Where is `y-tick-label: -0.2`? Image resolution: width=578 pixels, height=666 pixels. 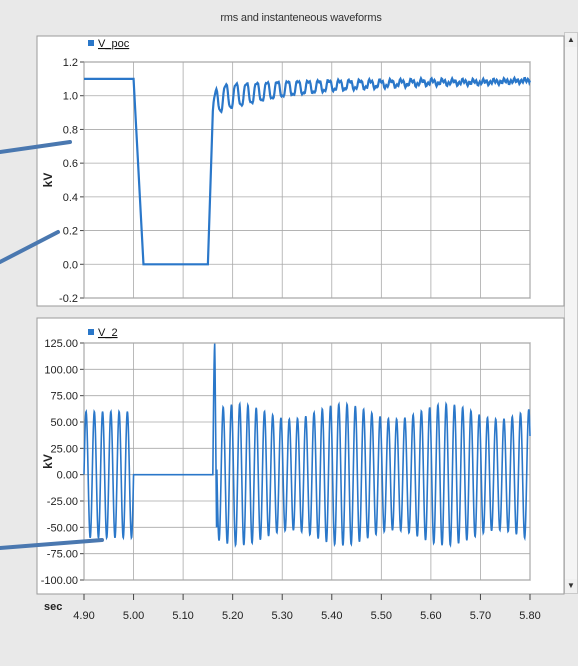 y-tick-label: -0.2 is located at coordinates (68, 299).